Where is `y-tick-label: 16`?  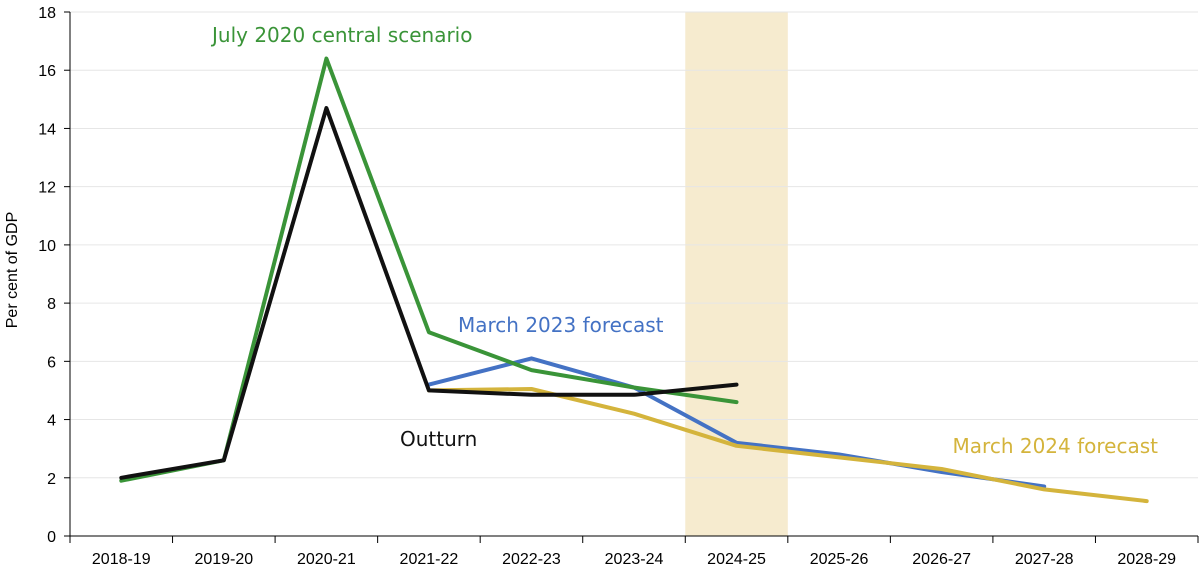 y-tick-label: 16 is located at coordinates (47, 71).